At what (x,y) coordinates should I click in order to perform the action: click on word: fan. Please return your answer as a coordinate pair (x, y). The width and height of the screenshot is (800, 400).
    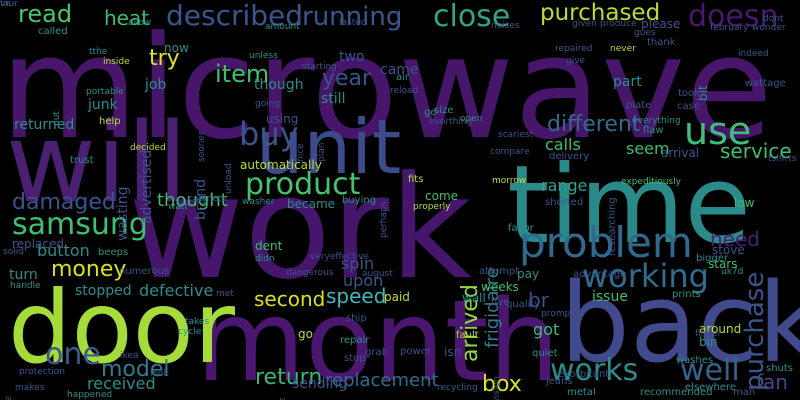
    Looking at the image, I should click on (772, 382).